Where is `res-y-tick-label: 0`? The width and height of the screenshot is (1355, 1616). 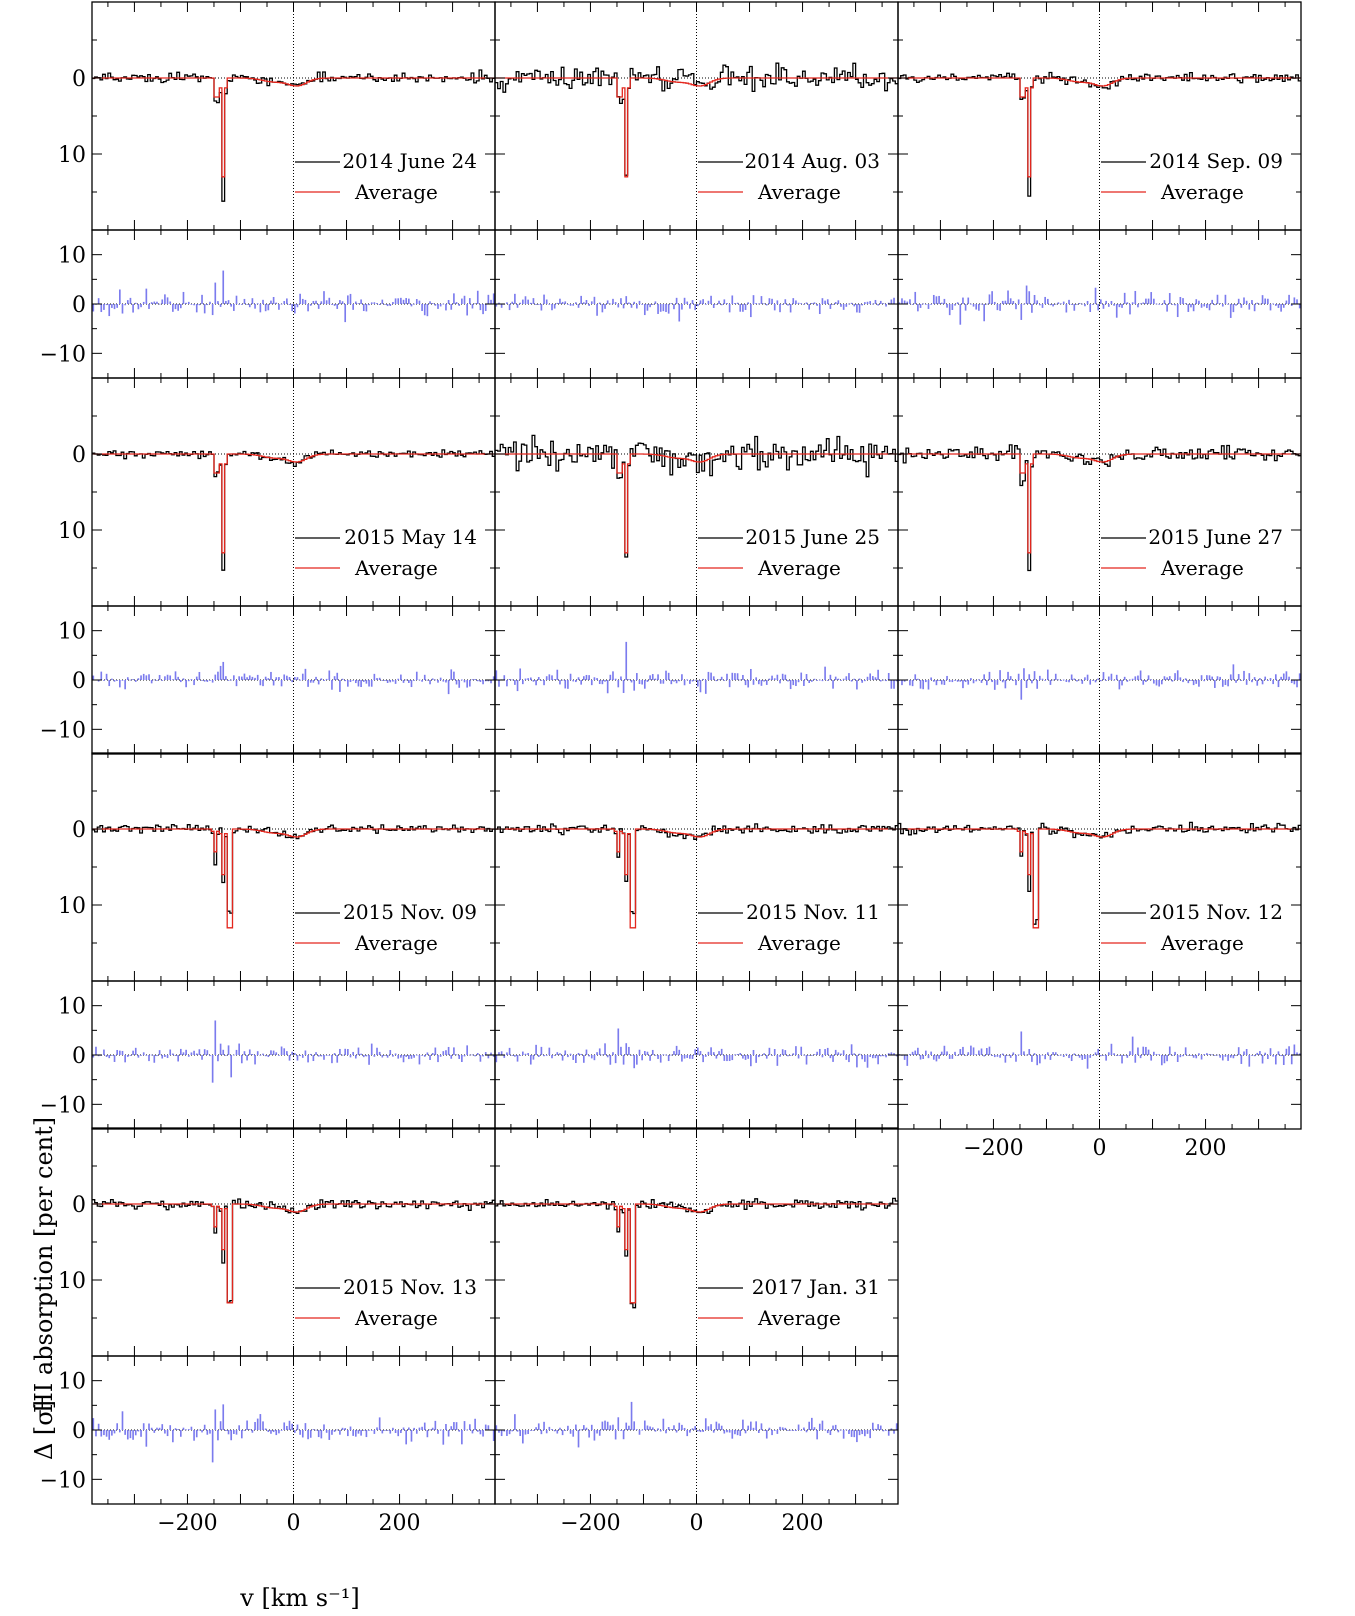 res-y-tick-label: 0 is located at coordinates (79, 681).